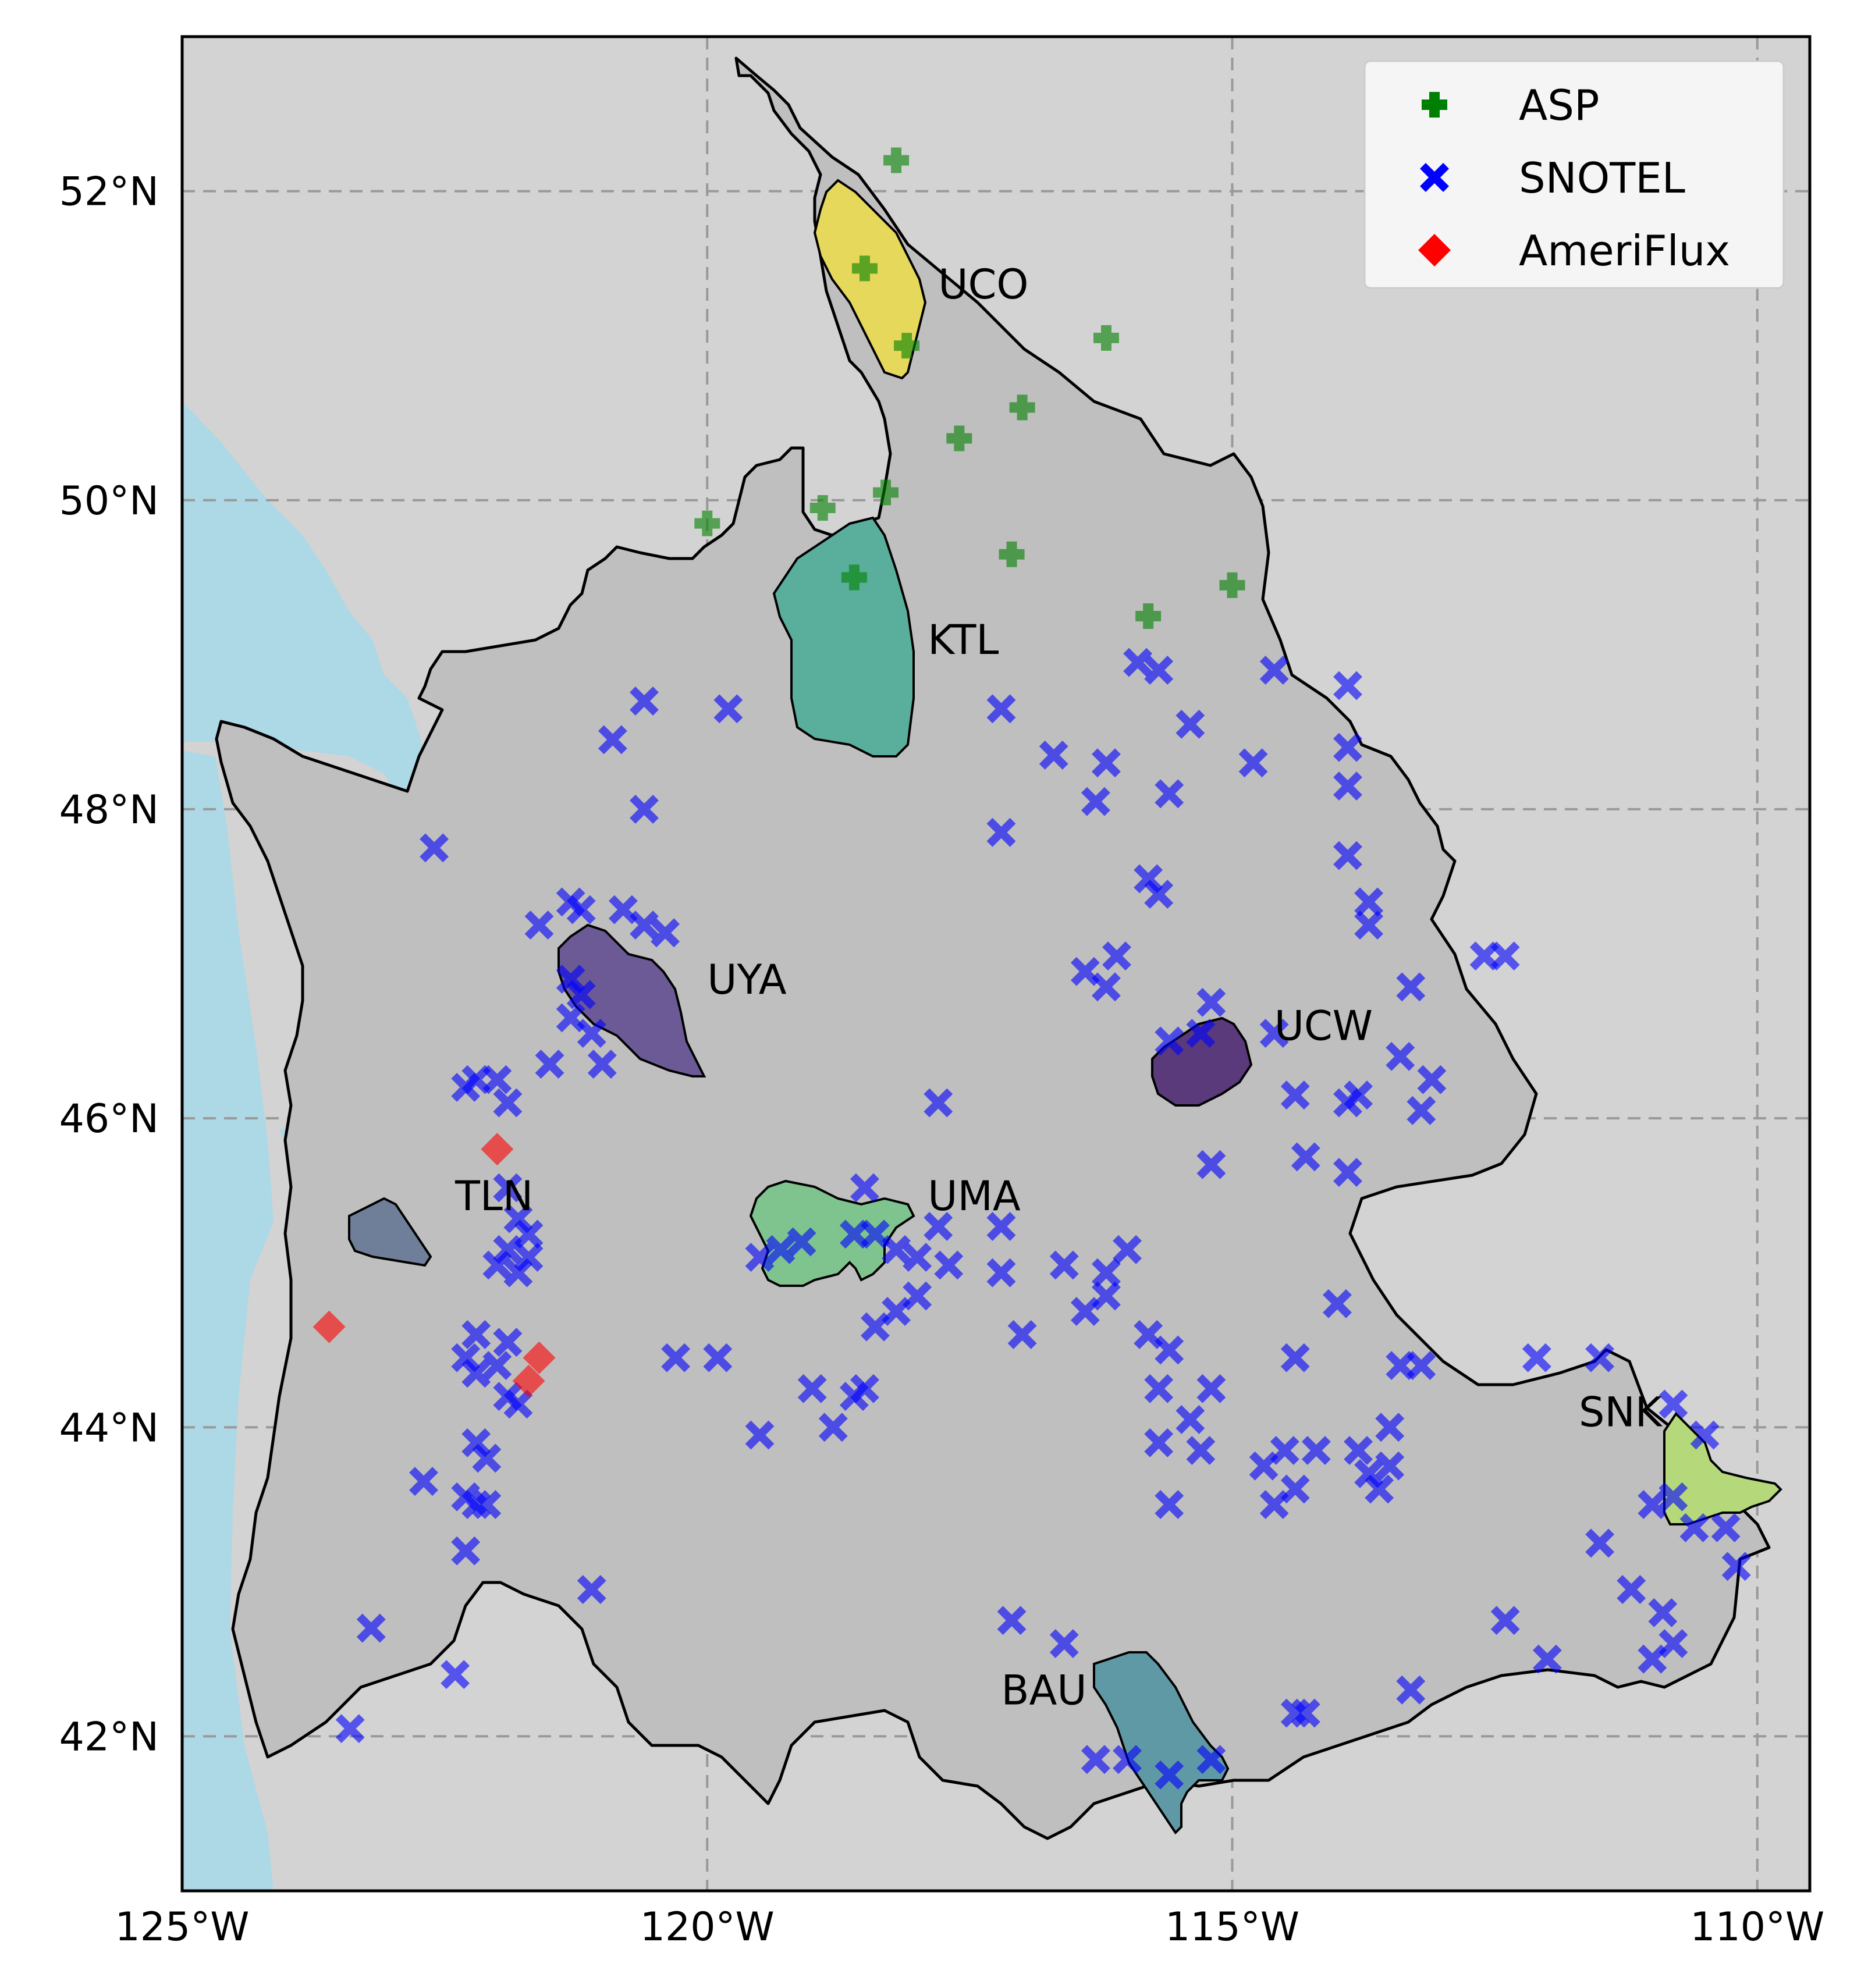  What do you see at coordinates (109, 1737) in the screenshot?
I see `y-tick-label: 42°N` at bounding box center [109, 1737].